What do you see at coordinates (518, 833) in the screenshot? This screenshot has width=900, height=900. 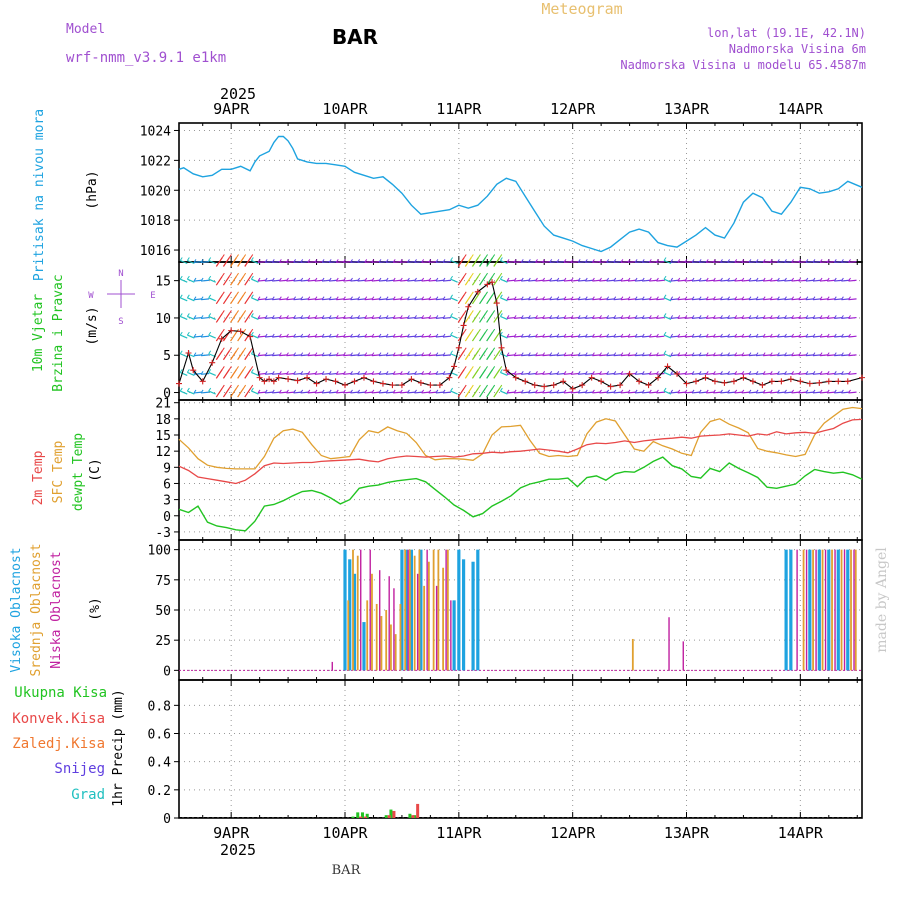 I see `bottom-date-axis: 9APR 10APR 11APR 12APR 13APR 14APR` at bounding box center [518, 833].